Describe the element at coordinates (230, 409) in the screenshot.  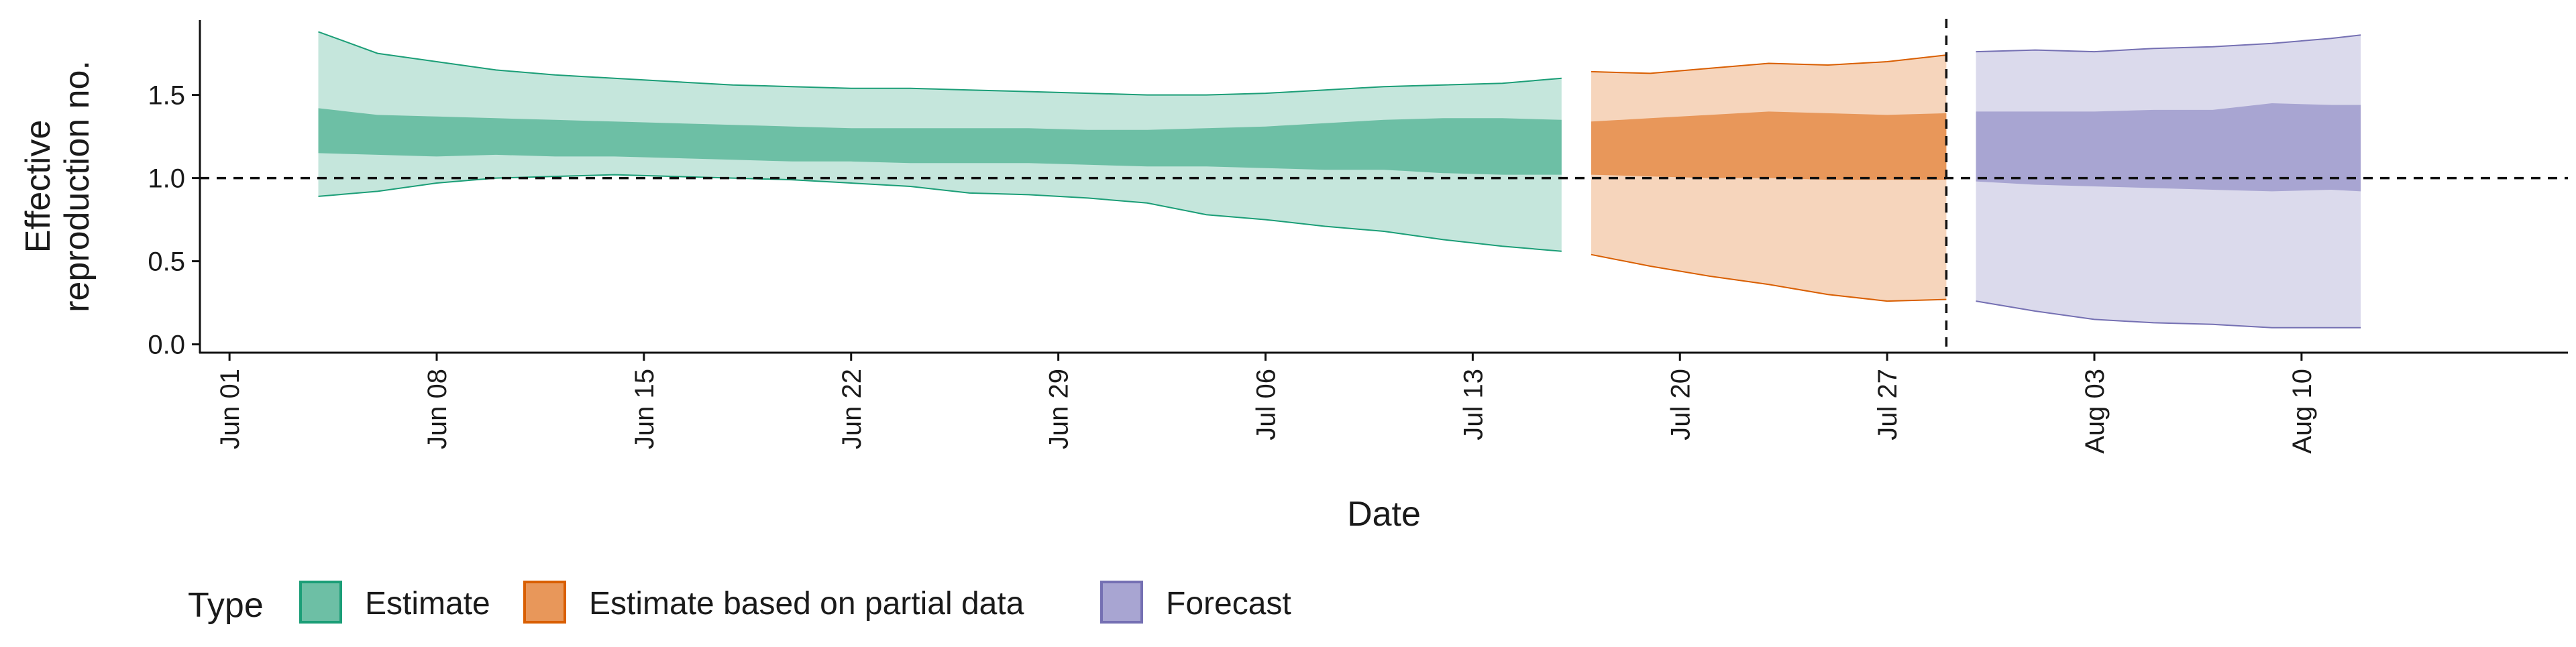
I see `x-tick-label: Jun 01` at that location.